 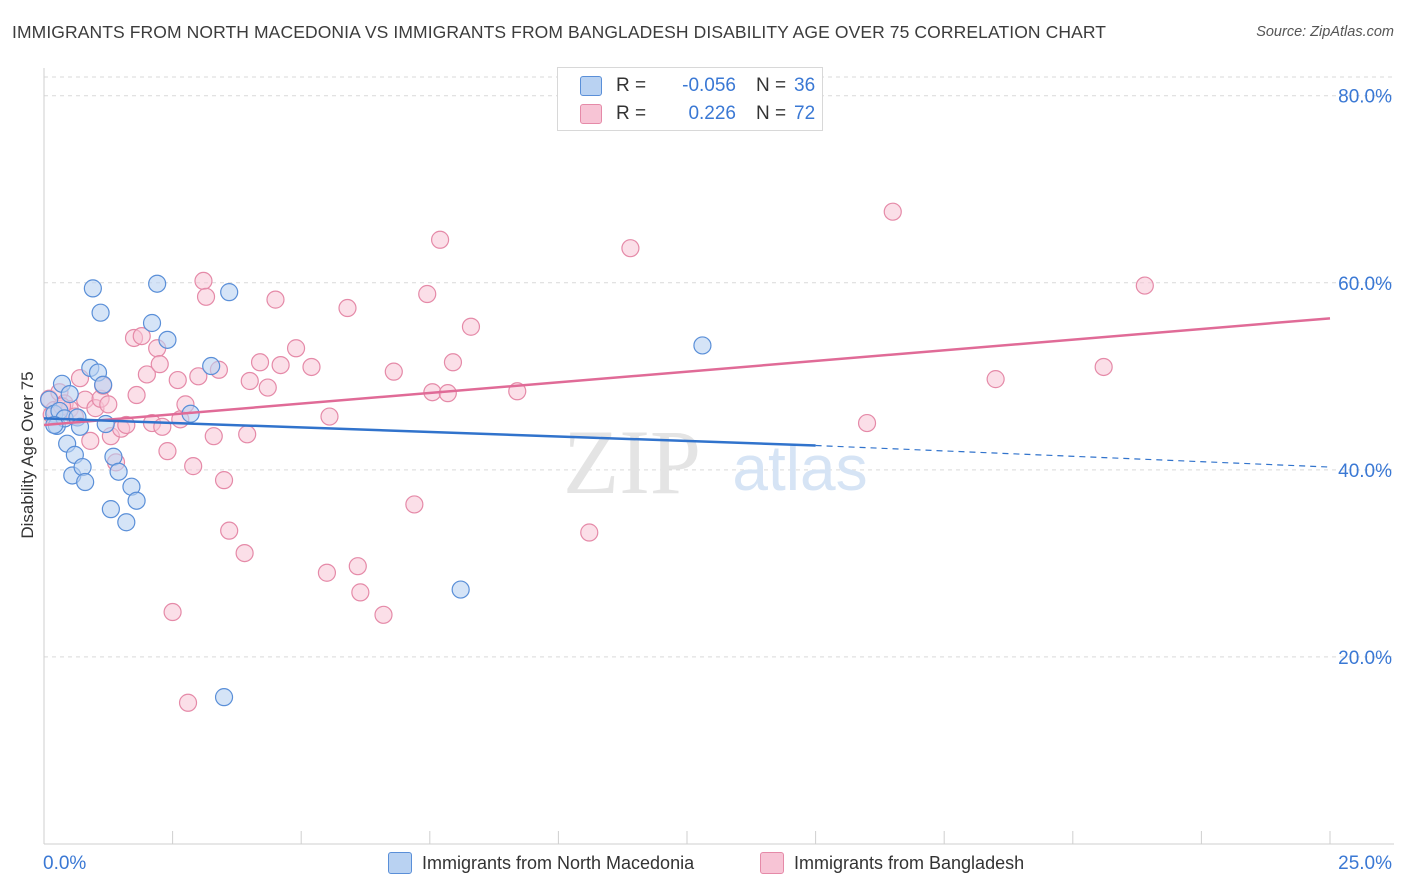 What do you see at coordinates (1365, 471) in the screenshot?
I see `y-tick-label: 40.0%` at bounding box center [1365, 471].